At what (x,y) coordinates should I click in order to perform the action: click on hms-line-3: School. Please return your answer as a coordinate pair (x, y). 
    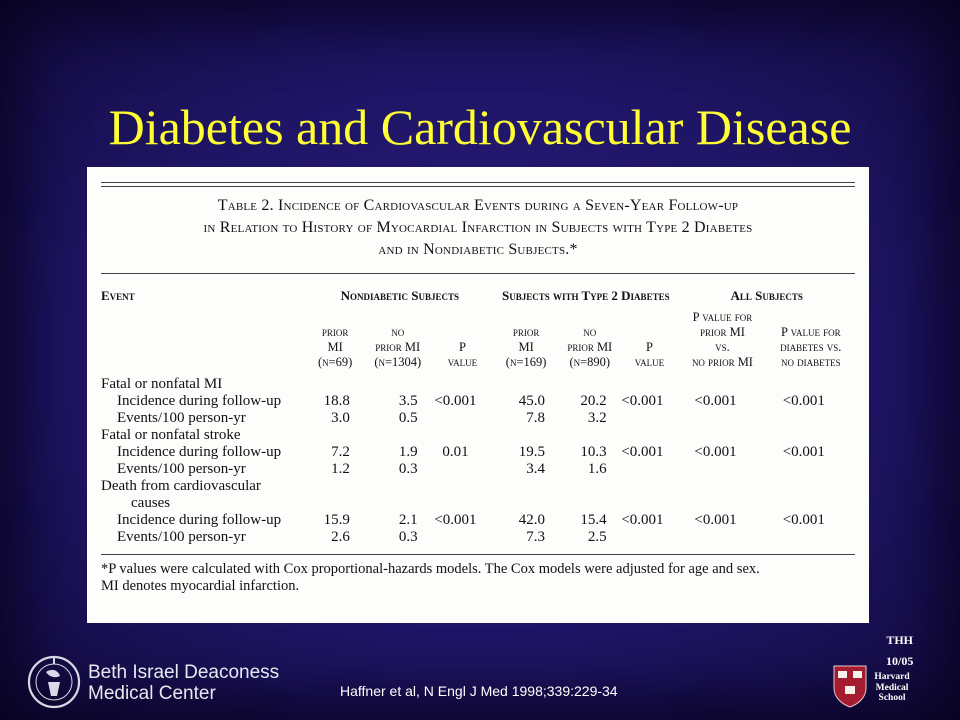
    Looking at the image, I should click on (892, 698).